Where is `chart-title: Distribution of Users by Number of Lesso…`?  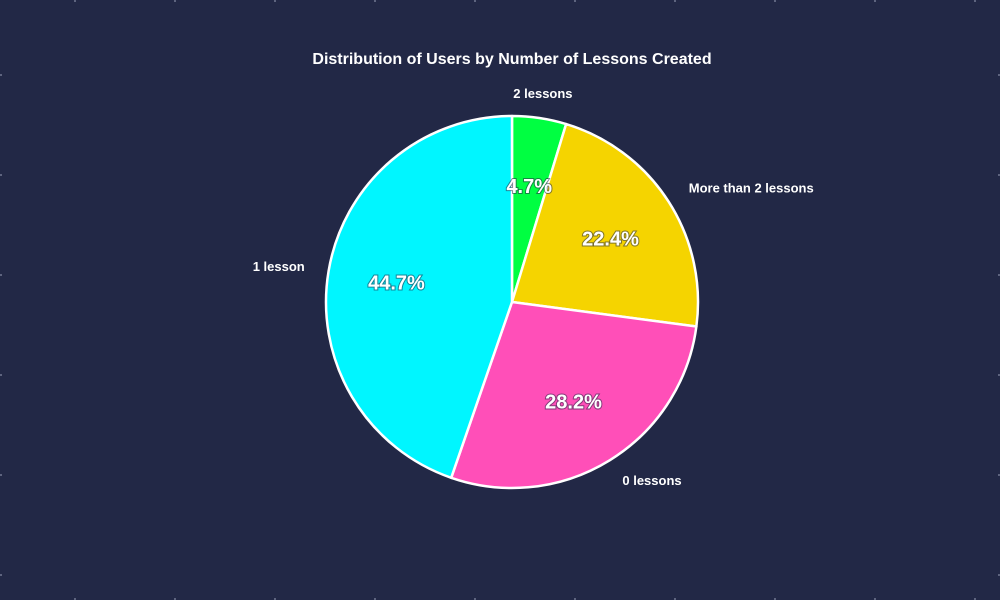
chart-title: Distribution of Users by Number of Lesso… is located at coordinates (511, 59).